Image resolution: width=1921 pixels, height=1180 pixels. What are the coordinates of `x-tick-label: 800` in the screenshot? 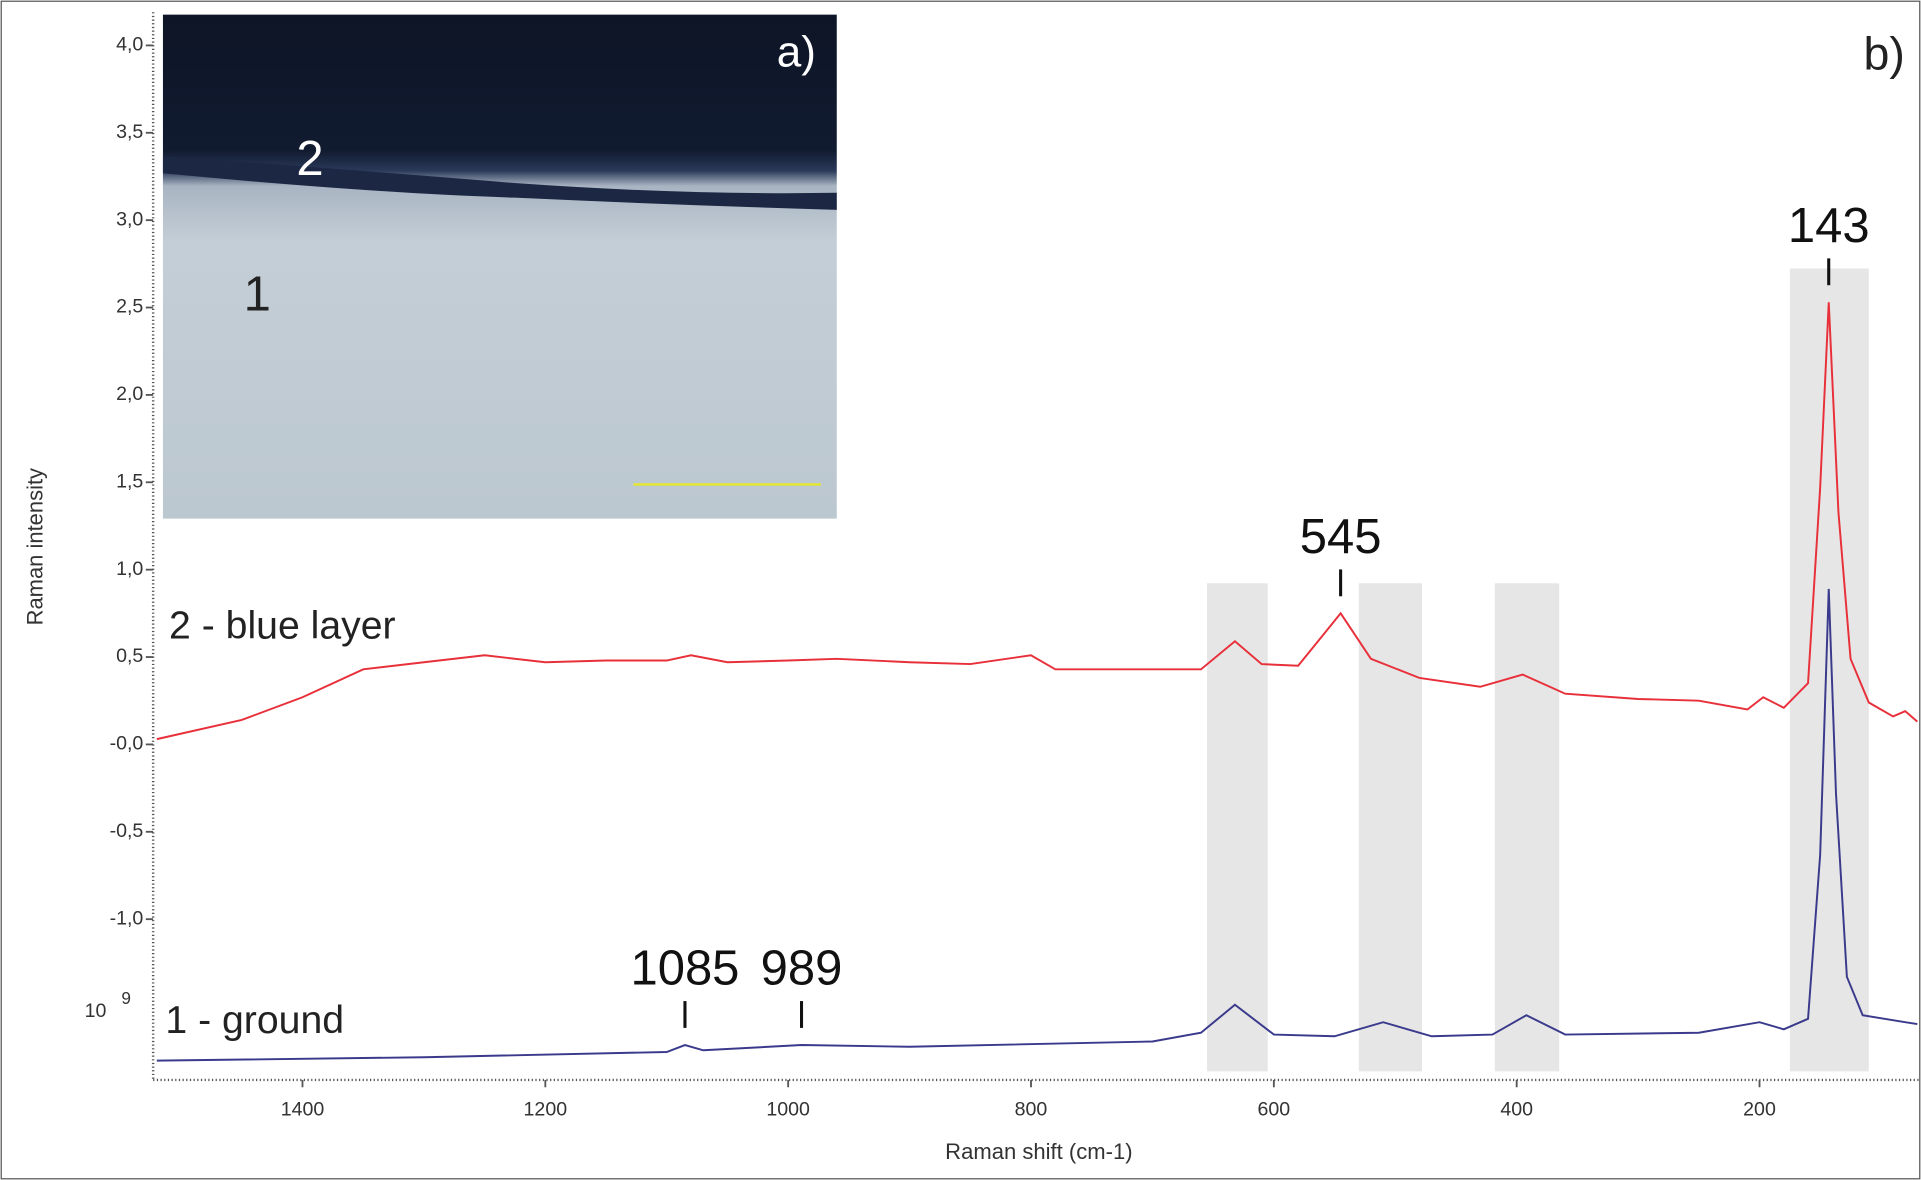 It's located at (1031, 1110).